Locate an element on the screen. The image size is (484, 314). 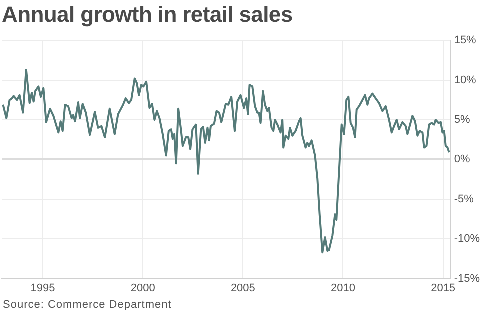
y-tick-label: 5% is located at coordinates (462, 120).